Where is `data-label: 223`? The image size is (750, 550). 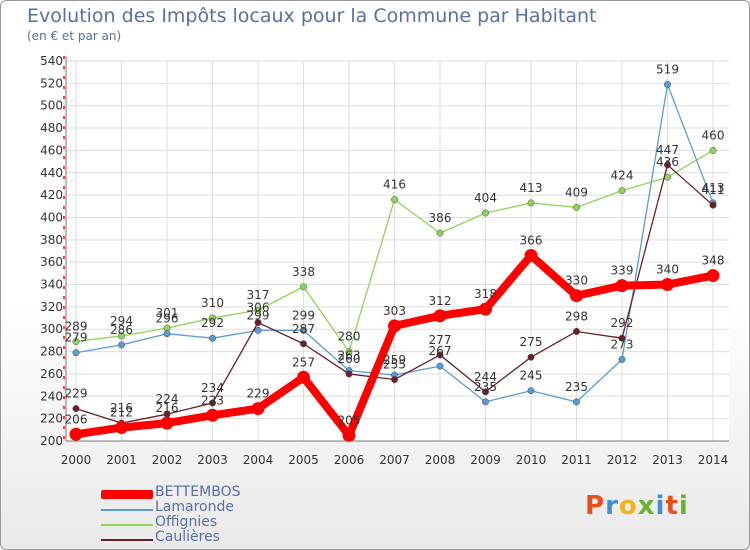
data-label: 223 is located at coordinates (212, 400).